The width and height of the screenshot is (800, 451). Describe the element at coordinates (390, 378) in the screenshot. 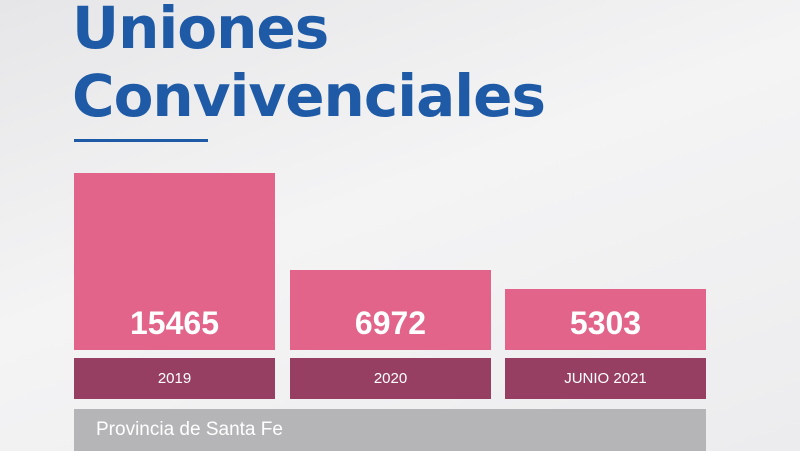

I see `category-label: 2020` at that location.